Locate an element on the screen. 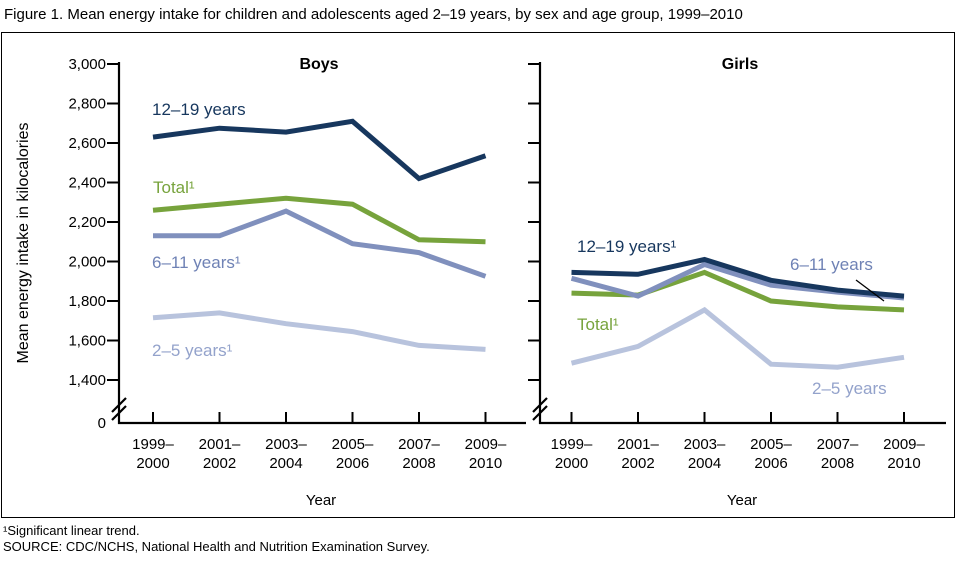 The width and height of the screenshot is (960, 565). series-label-twelve19: 12–19 years¹ is located at coordinates (627, 246).